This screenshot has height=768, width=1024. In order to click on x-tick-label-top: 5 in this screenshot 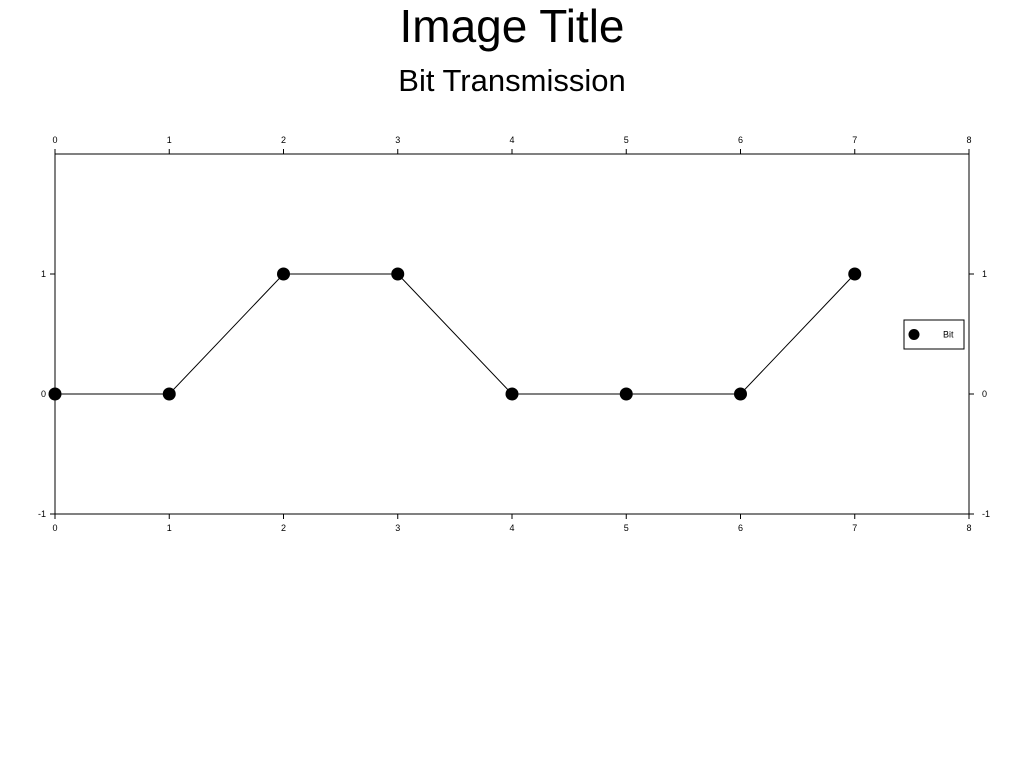, I will do `click(626, 140)`.